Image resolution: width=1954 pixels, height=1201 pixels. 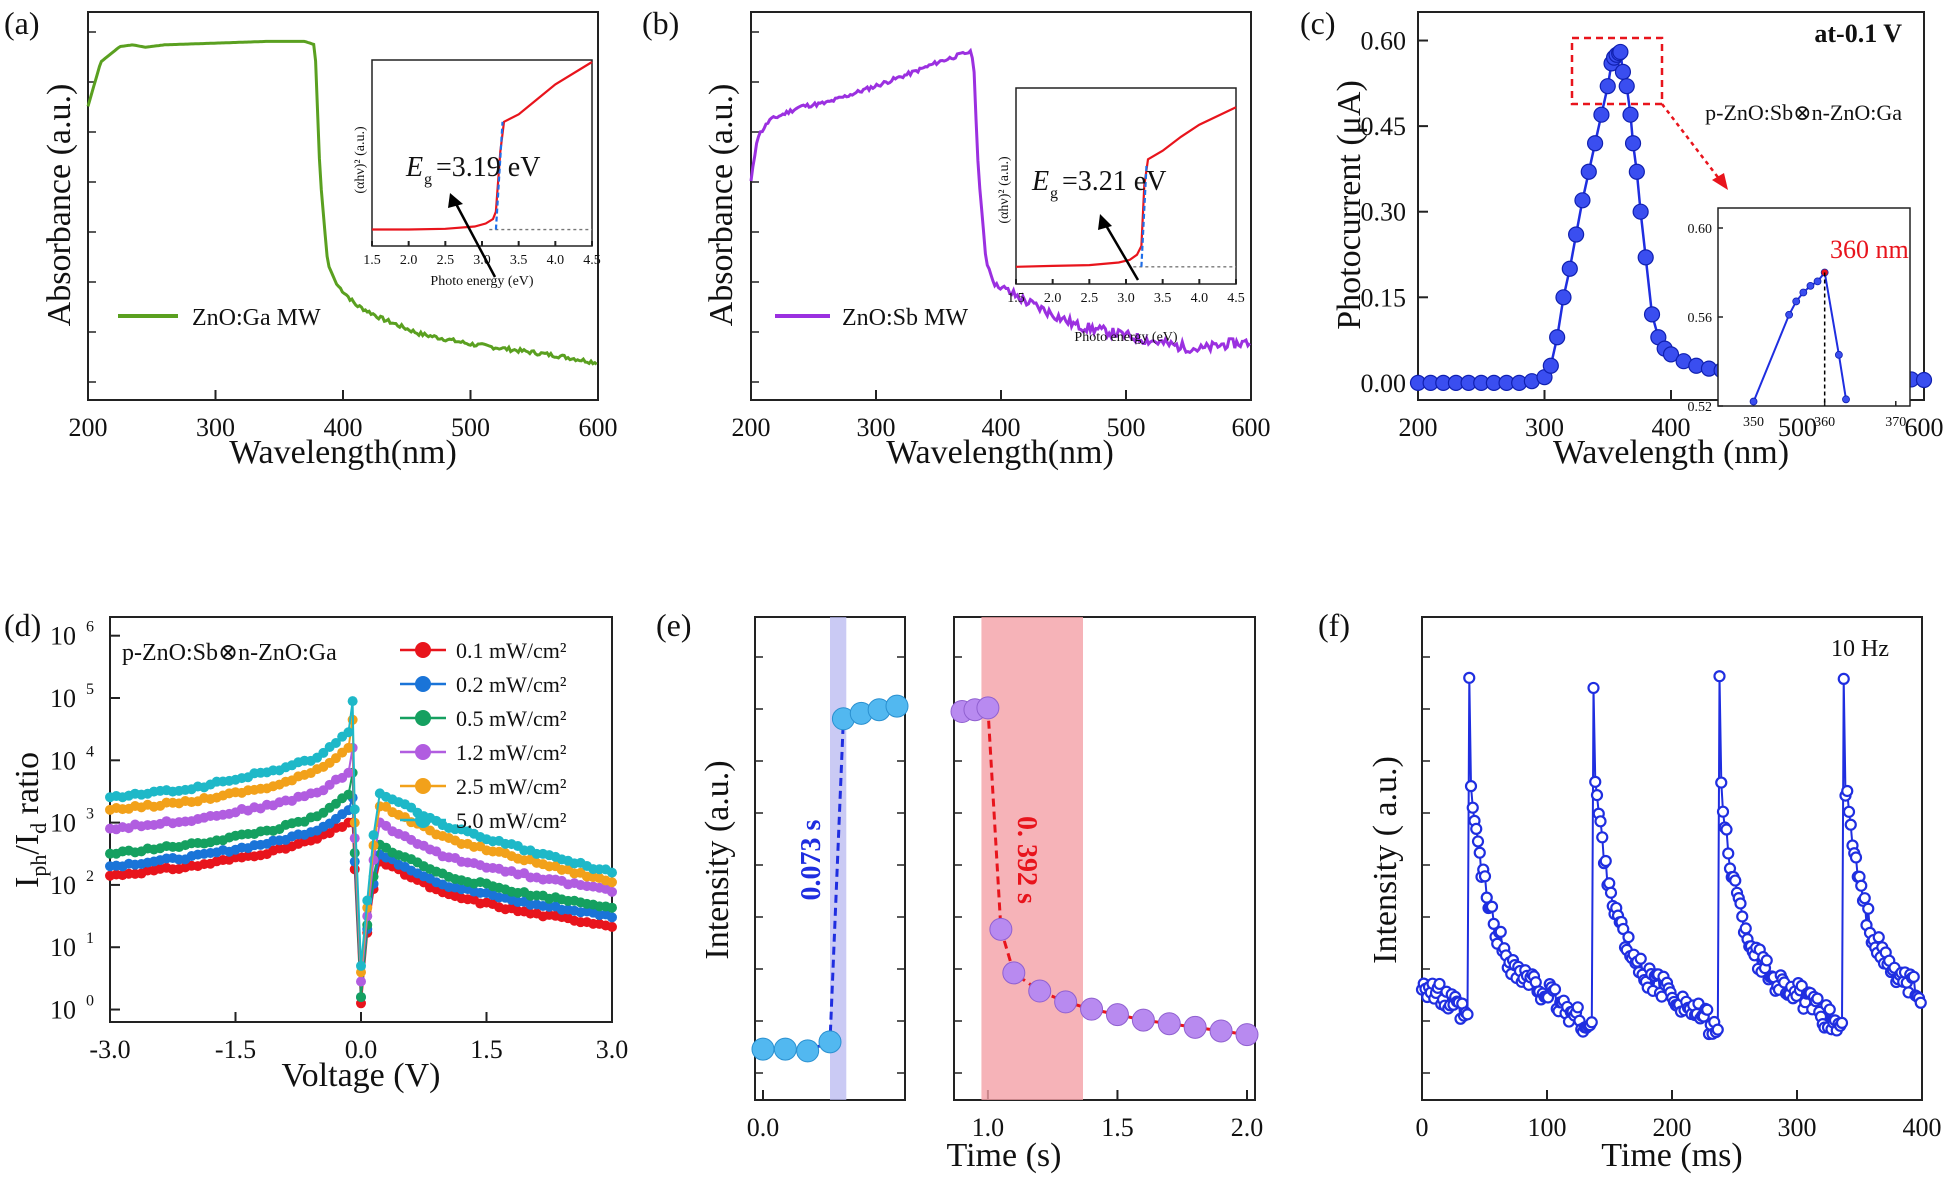 I want to click on panel-d-legend-label: 0.1 mW/cm², so click(x=511, y=650).